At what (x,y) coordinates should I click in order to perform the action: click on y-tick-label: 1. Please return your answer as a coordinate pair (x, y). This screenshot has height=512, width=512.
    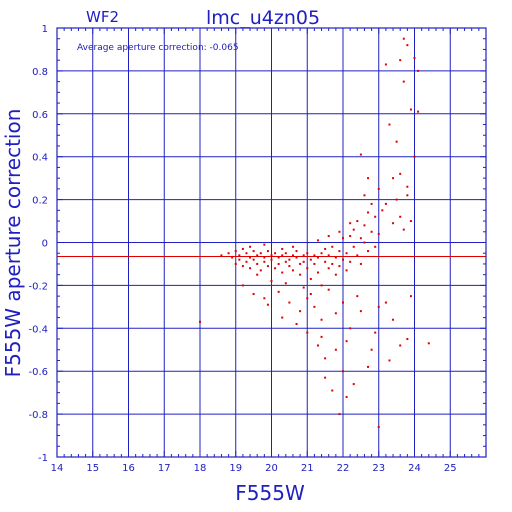
    Looking at the image, I should click on (45, 29).